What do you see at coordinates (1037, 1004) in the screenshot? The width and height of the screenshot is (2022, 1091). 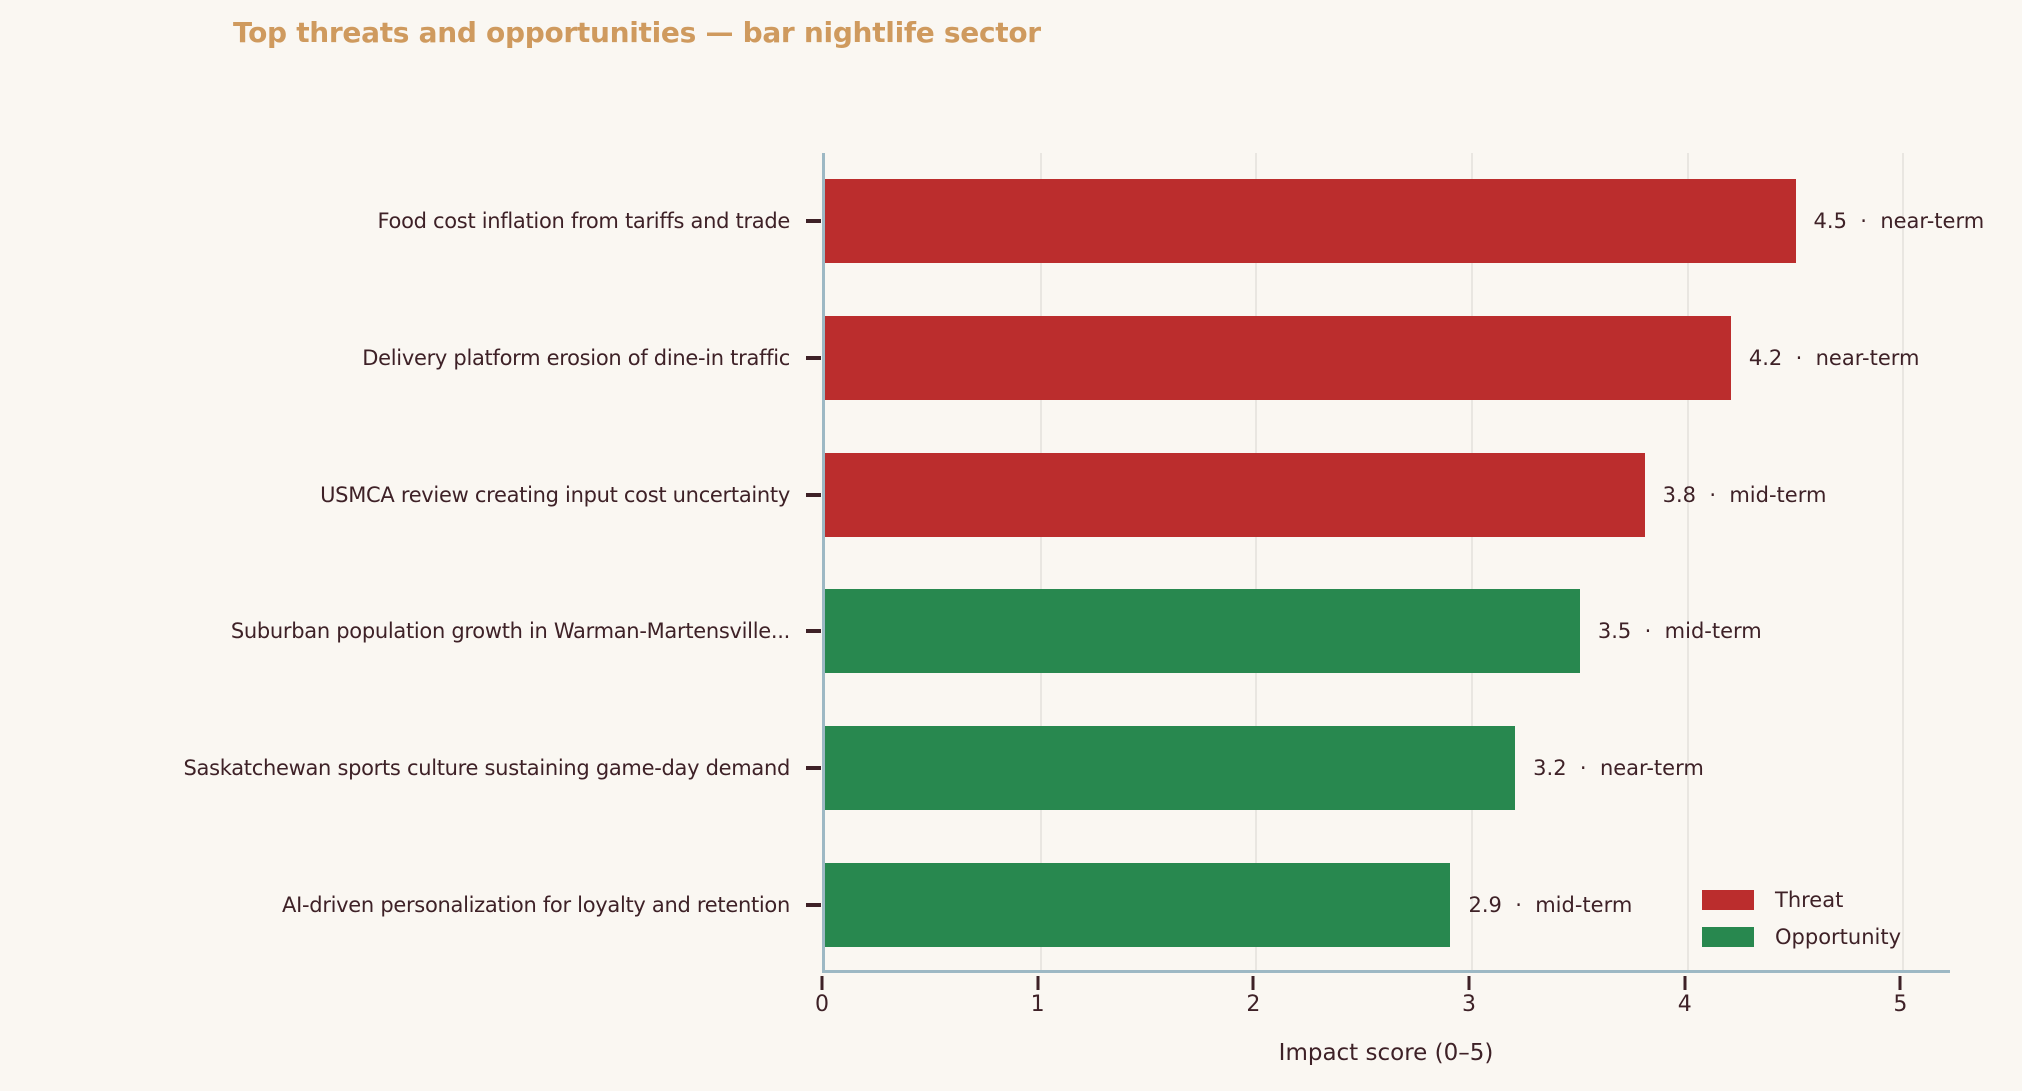 I see `x-tick-label: 1` at bounding box center [1037, 1004].